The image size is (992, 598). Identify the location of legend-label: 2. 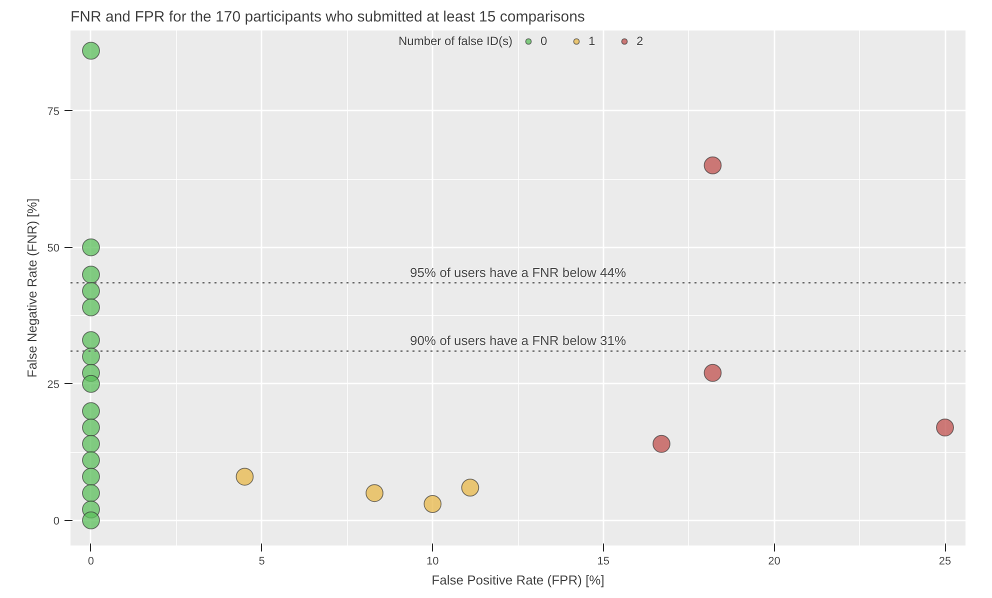
(640, 41).